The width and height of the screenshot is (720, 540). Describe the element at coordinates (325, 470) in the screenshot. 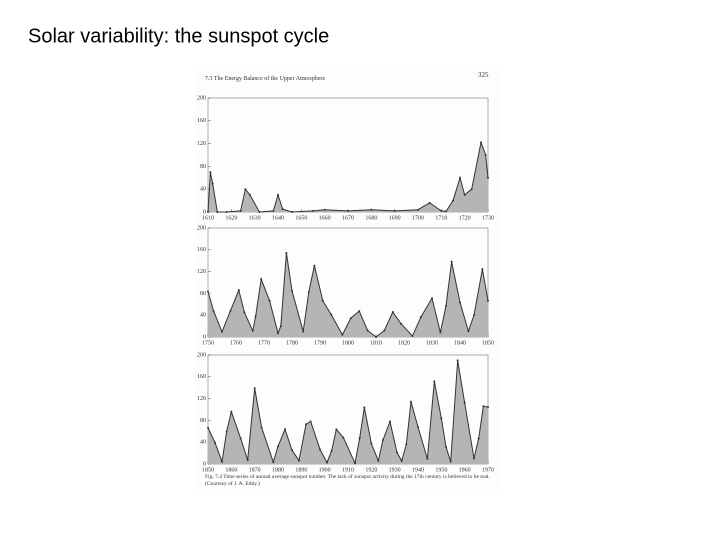

I see `x-tick-label: 1900` at that location.